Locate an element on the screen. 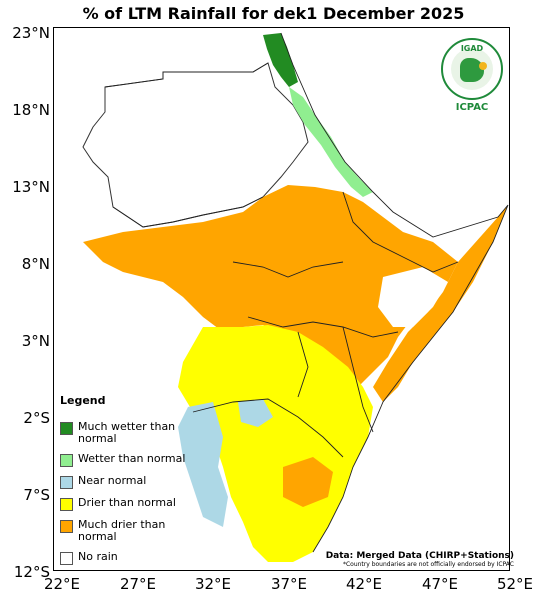 The width and height of the screenshot is (547, 600). lon-label-27e: 27°E is located at coordinates (138, 584).